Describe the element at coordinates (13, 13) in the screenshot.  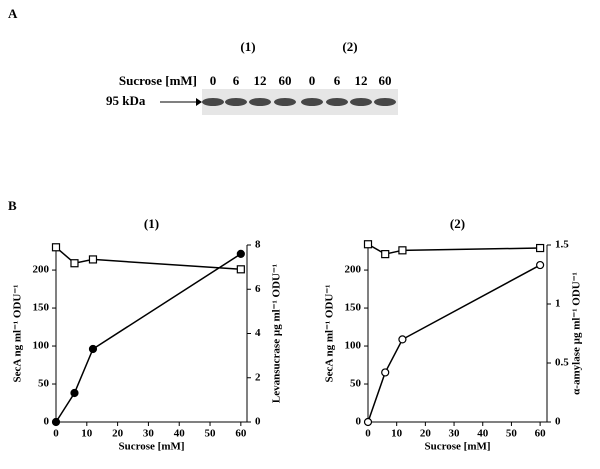
I see `panel-label: A` at that location.